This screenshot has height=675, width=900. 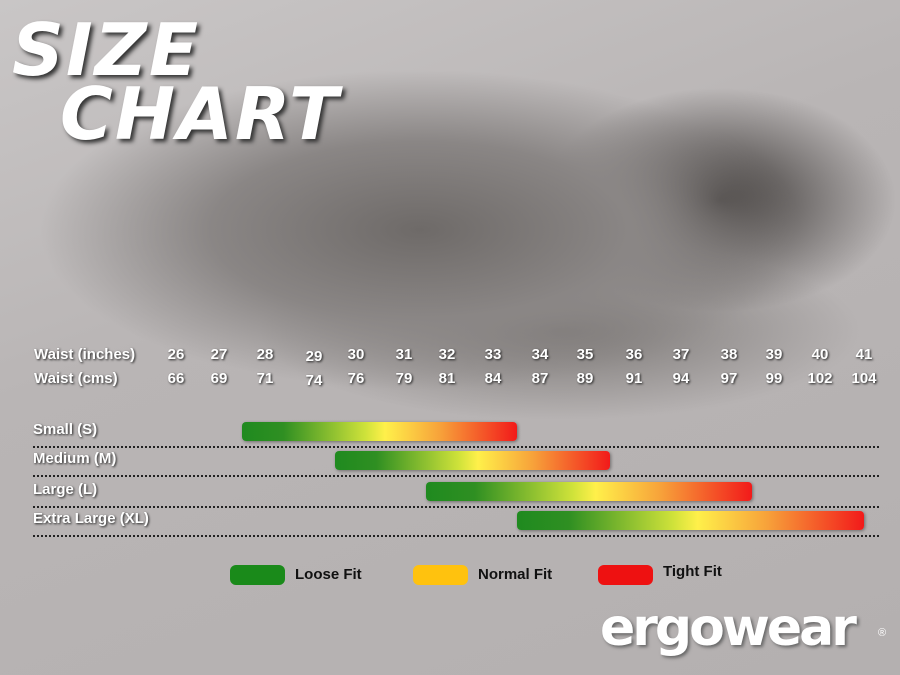 I want to click on tick-cms: 94, so click(x=681, y=378).